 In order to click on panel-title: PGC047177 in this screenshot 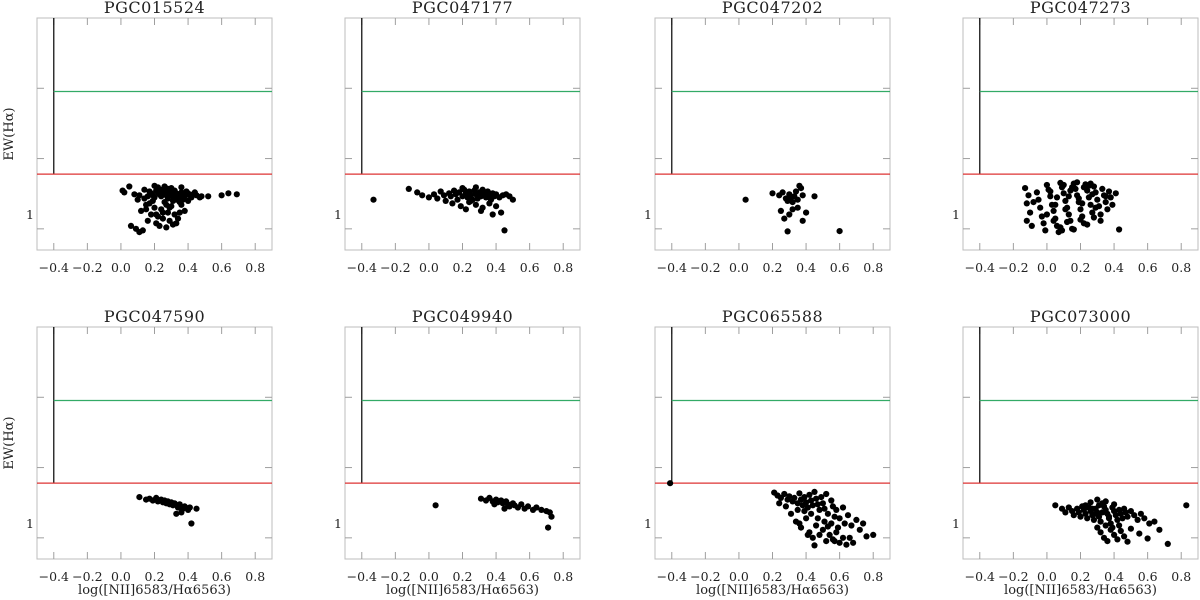, I will do `click(462, 8)`.